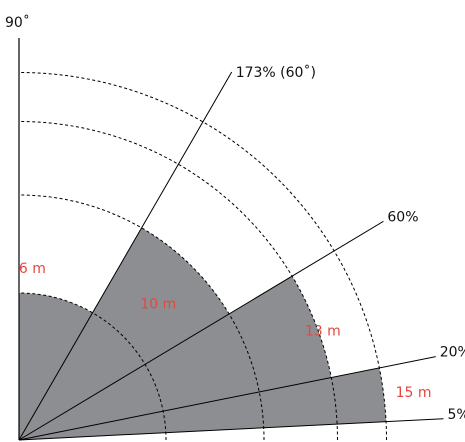  What do you see at coordinates (56, 366) in the screenshot?
I see `sector-6m` at bounding box center [56, 366].